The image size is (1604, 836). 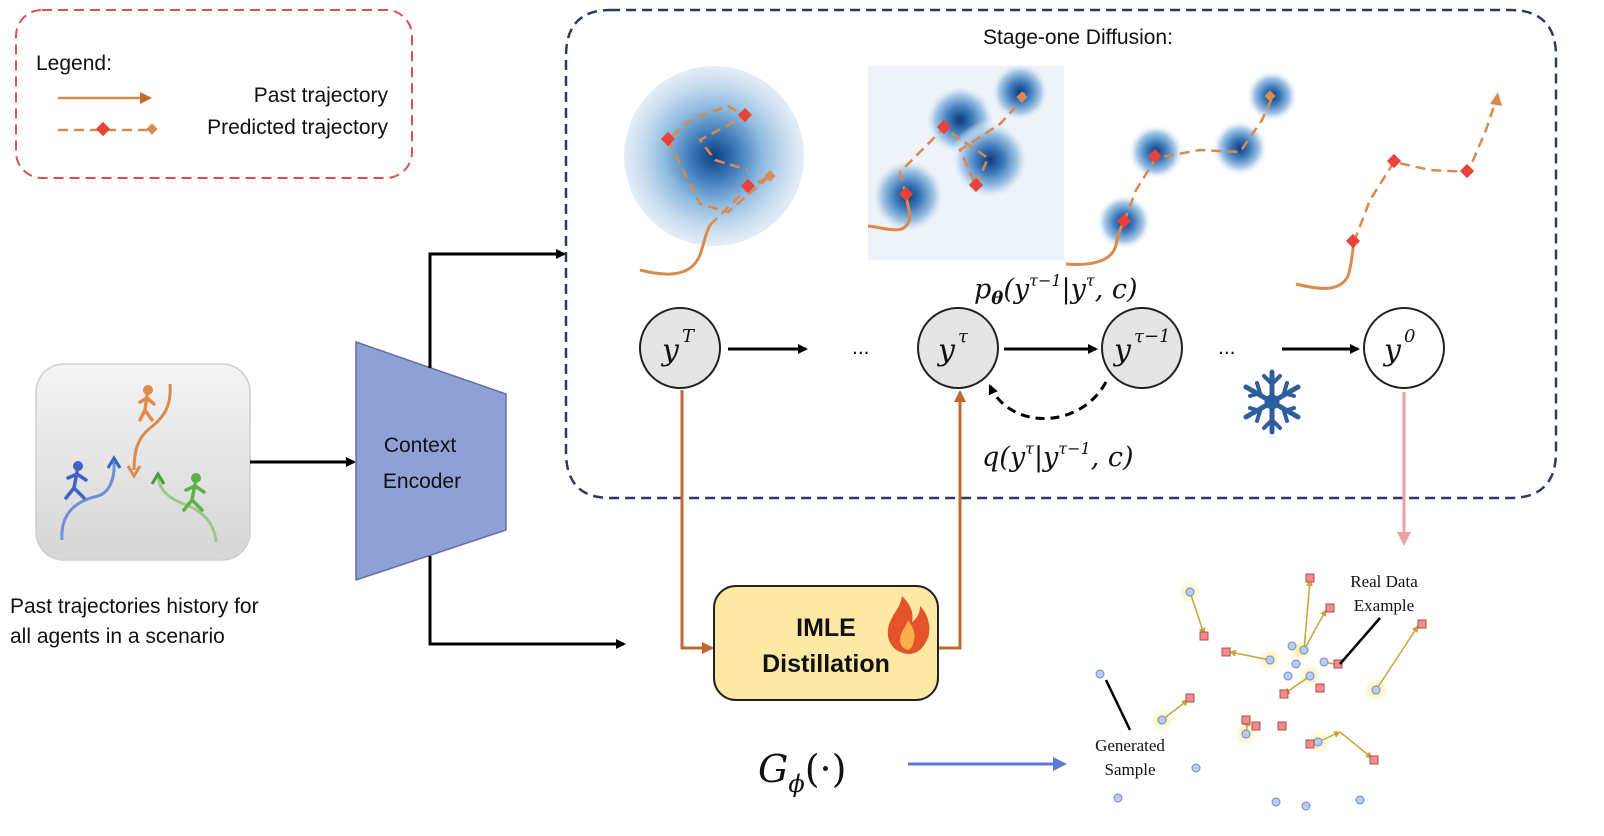 What do you see at coordinates (1384, 605) in the screenshot?
I see `real-data-label-line2: Example` at bounding box center [1384, 605].